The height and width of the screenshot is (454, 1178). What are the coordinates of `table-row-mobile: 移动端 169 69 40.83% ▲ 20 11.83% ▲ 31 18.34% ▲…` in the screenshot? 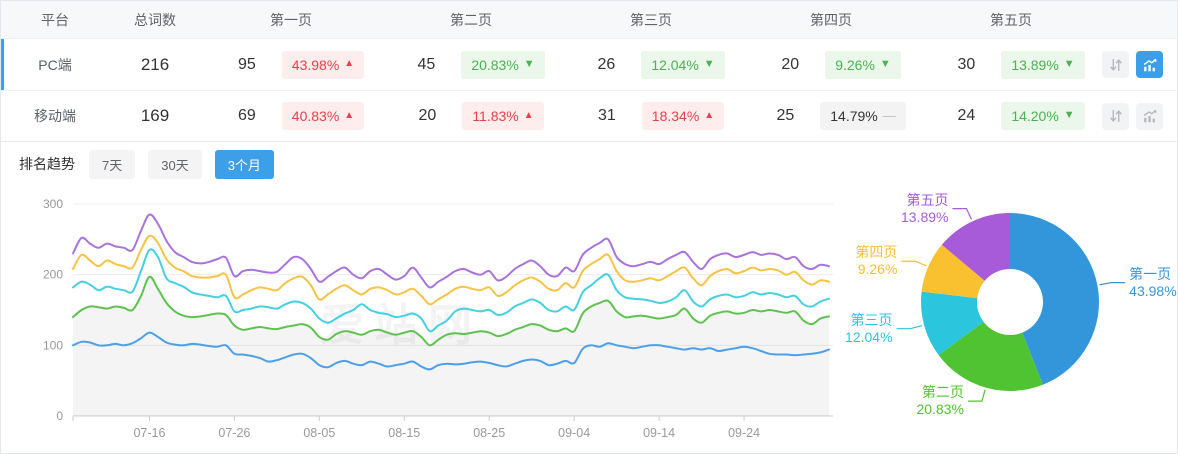 It's located at (589, 115).